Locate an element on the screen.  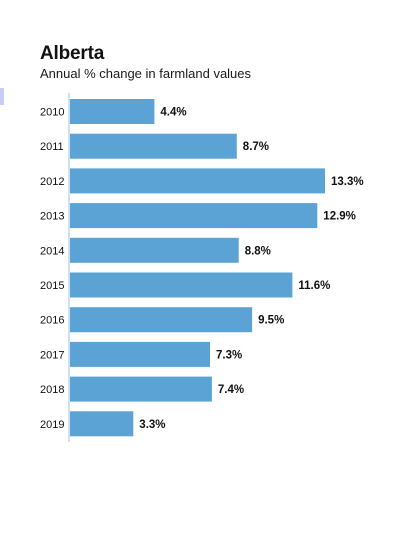
bar-2010 is located at coordinates (112, 111).